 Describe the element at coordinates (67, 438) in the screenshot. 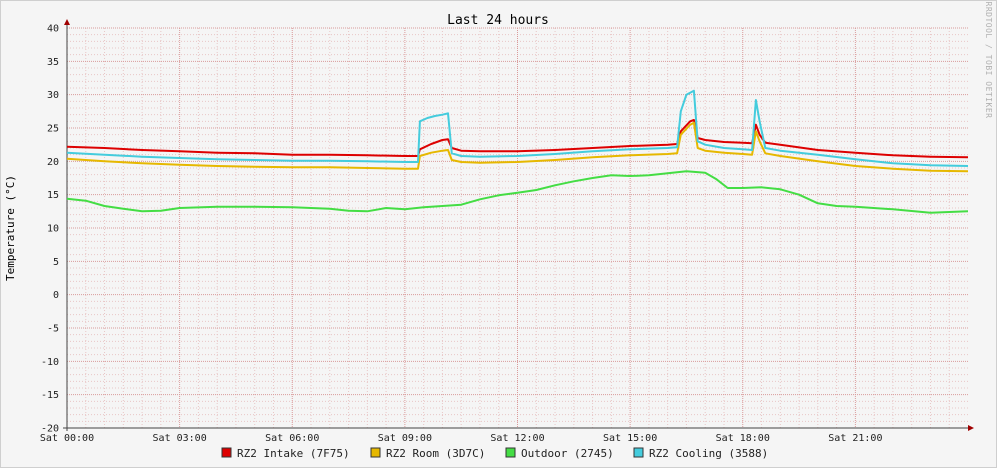

I see `x-tick-label: Sat 00:00` at that location.